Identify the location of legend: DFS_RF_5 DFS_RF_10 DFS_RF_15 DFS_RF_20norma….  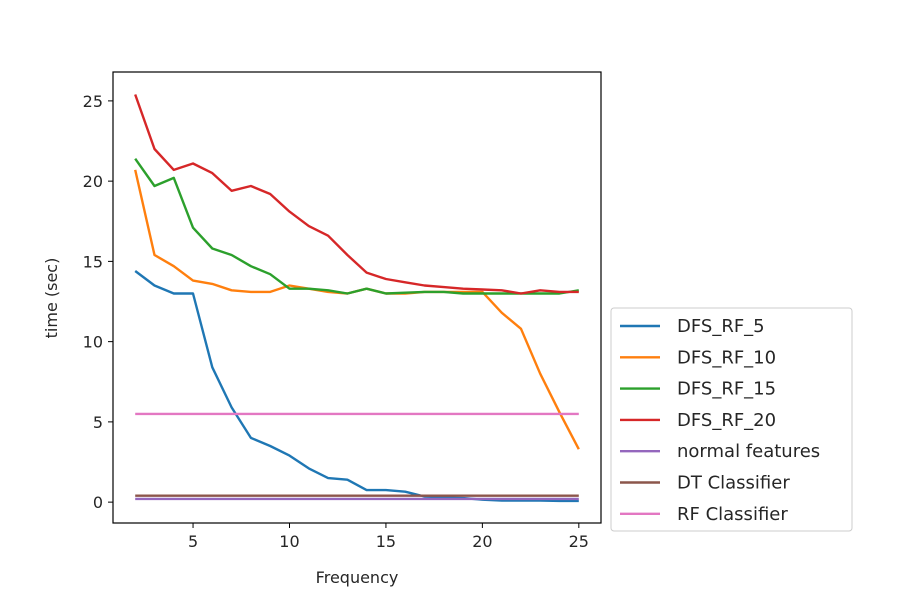
(731, 419).